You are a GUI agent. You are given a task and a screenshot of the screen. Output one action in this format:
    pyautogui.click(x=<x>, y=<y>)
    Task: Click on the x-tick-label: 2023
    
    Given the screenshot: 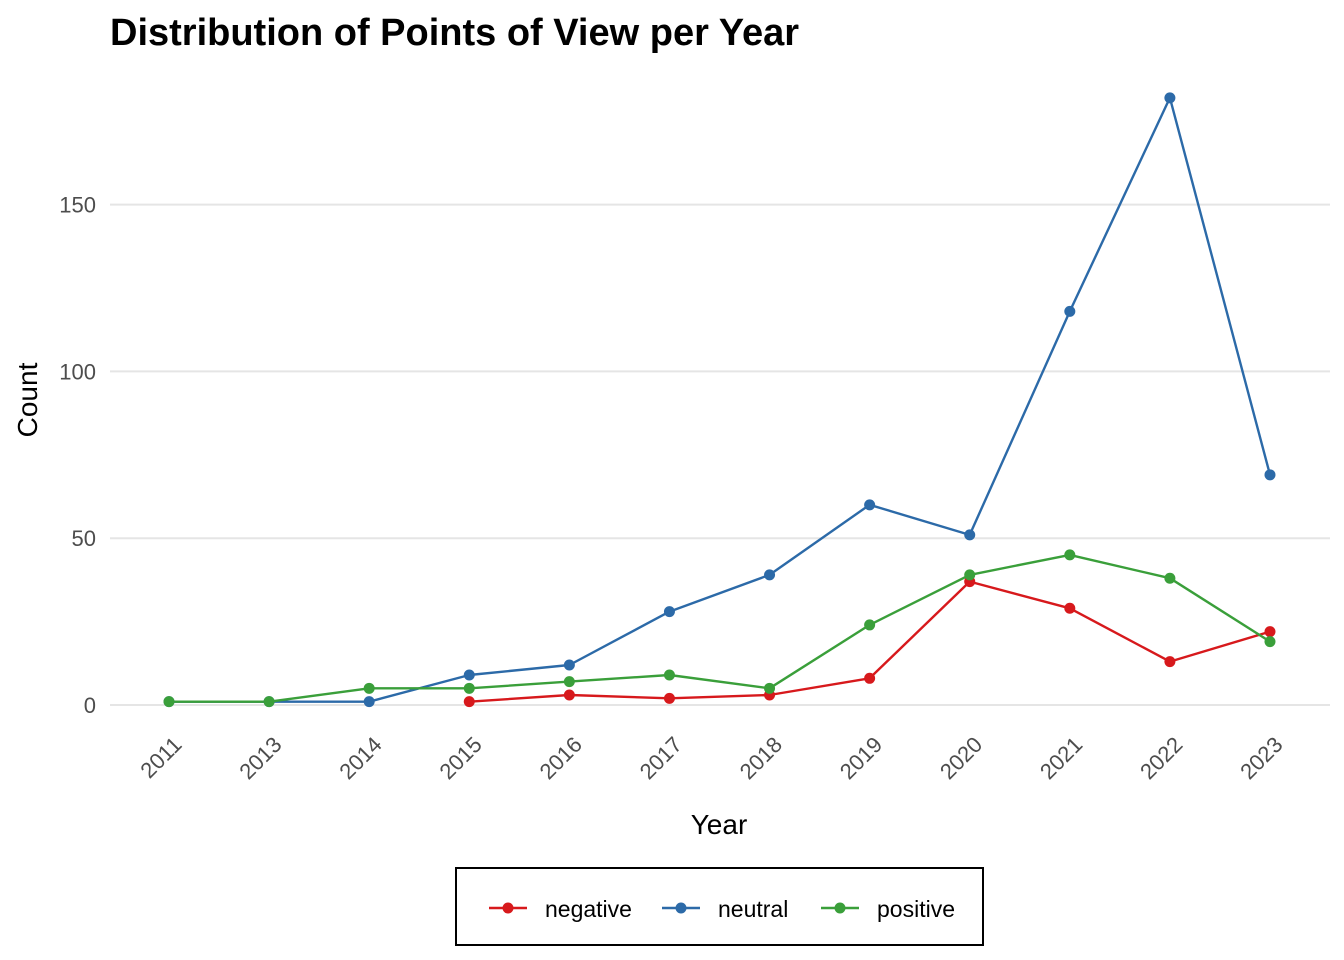 What is the action you would take?
    pyautogui.click(x=1261, y=758)
    